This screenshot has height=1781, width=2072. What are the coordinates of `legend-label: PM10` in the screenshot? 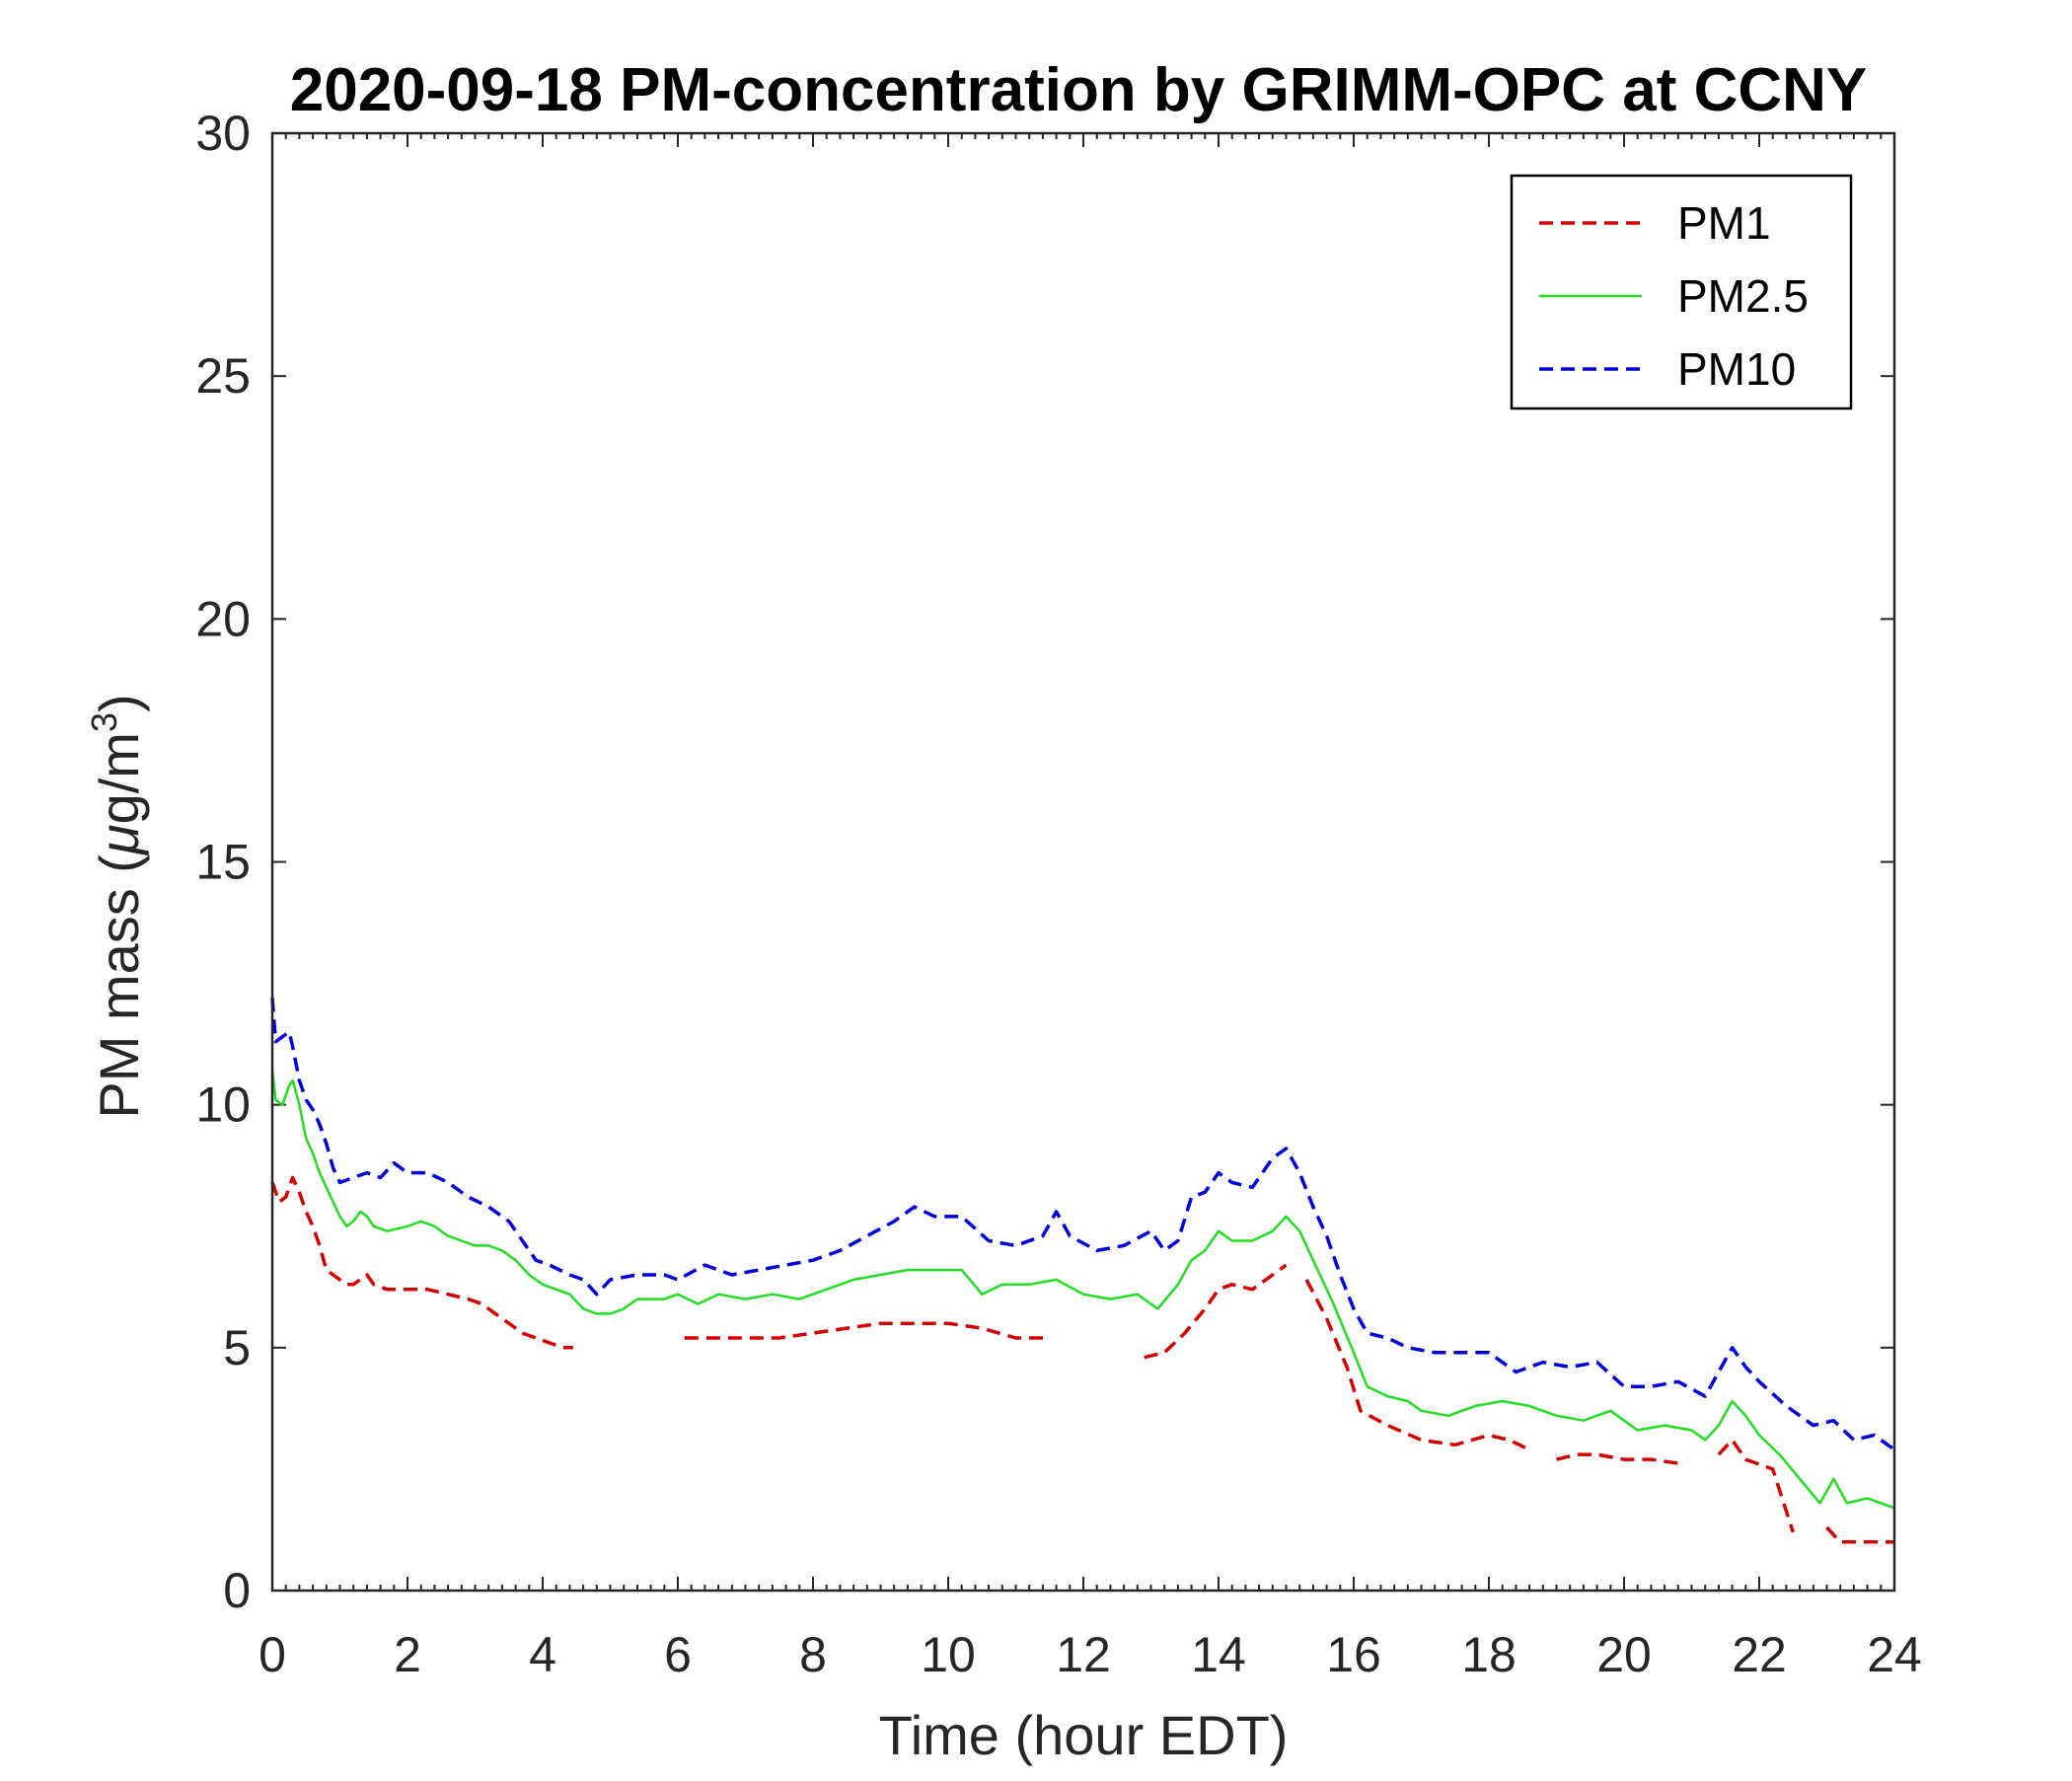 It's located at (1736, 369).